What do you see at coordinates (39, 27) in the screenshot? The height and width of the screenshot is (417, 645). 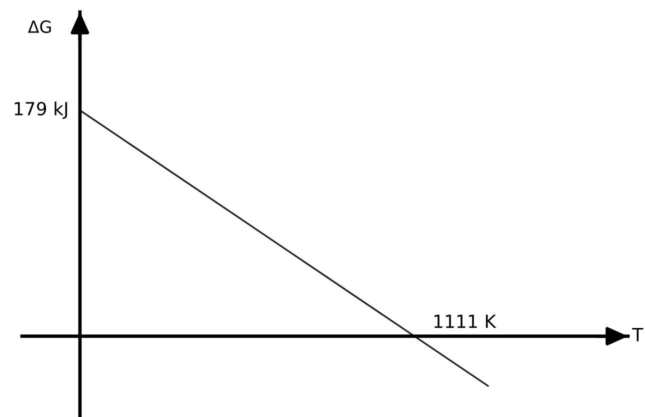 I see `y-axis-title: ΔG` at bounding box center [39, 27].